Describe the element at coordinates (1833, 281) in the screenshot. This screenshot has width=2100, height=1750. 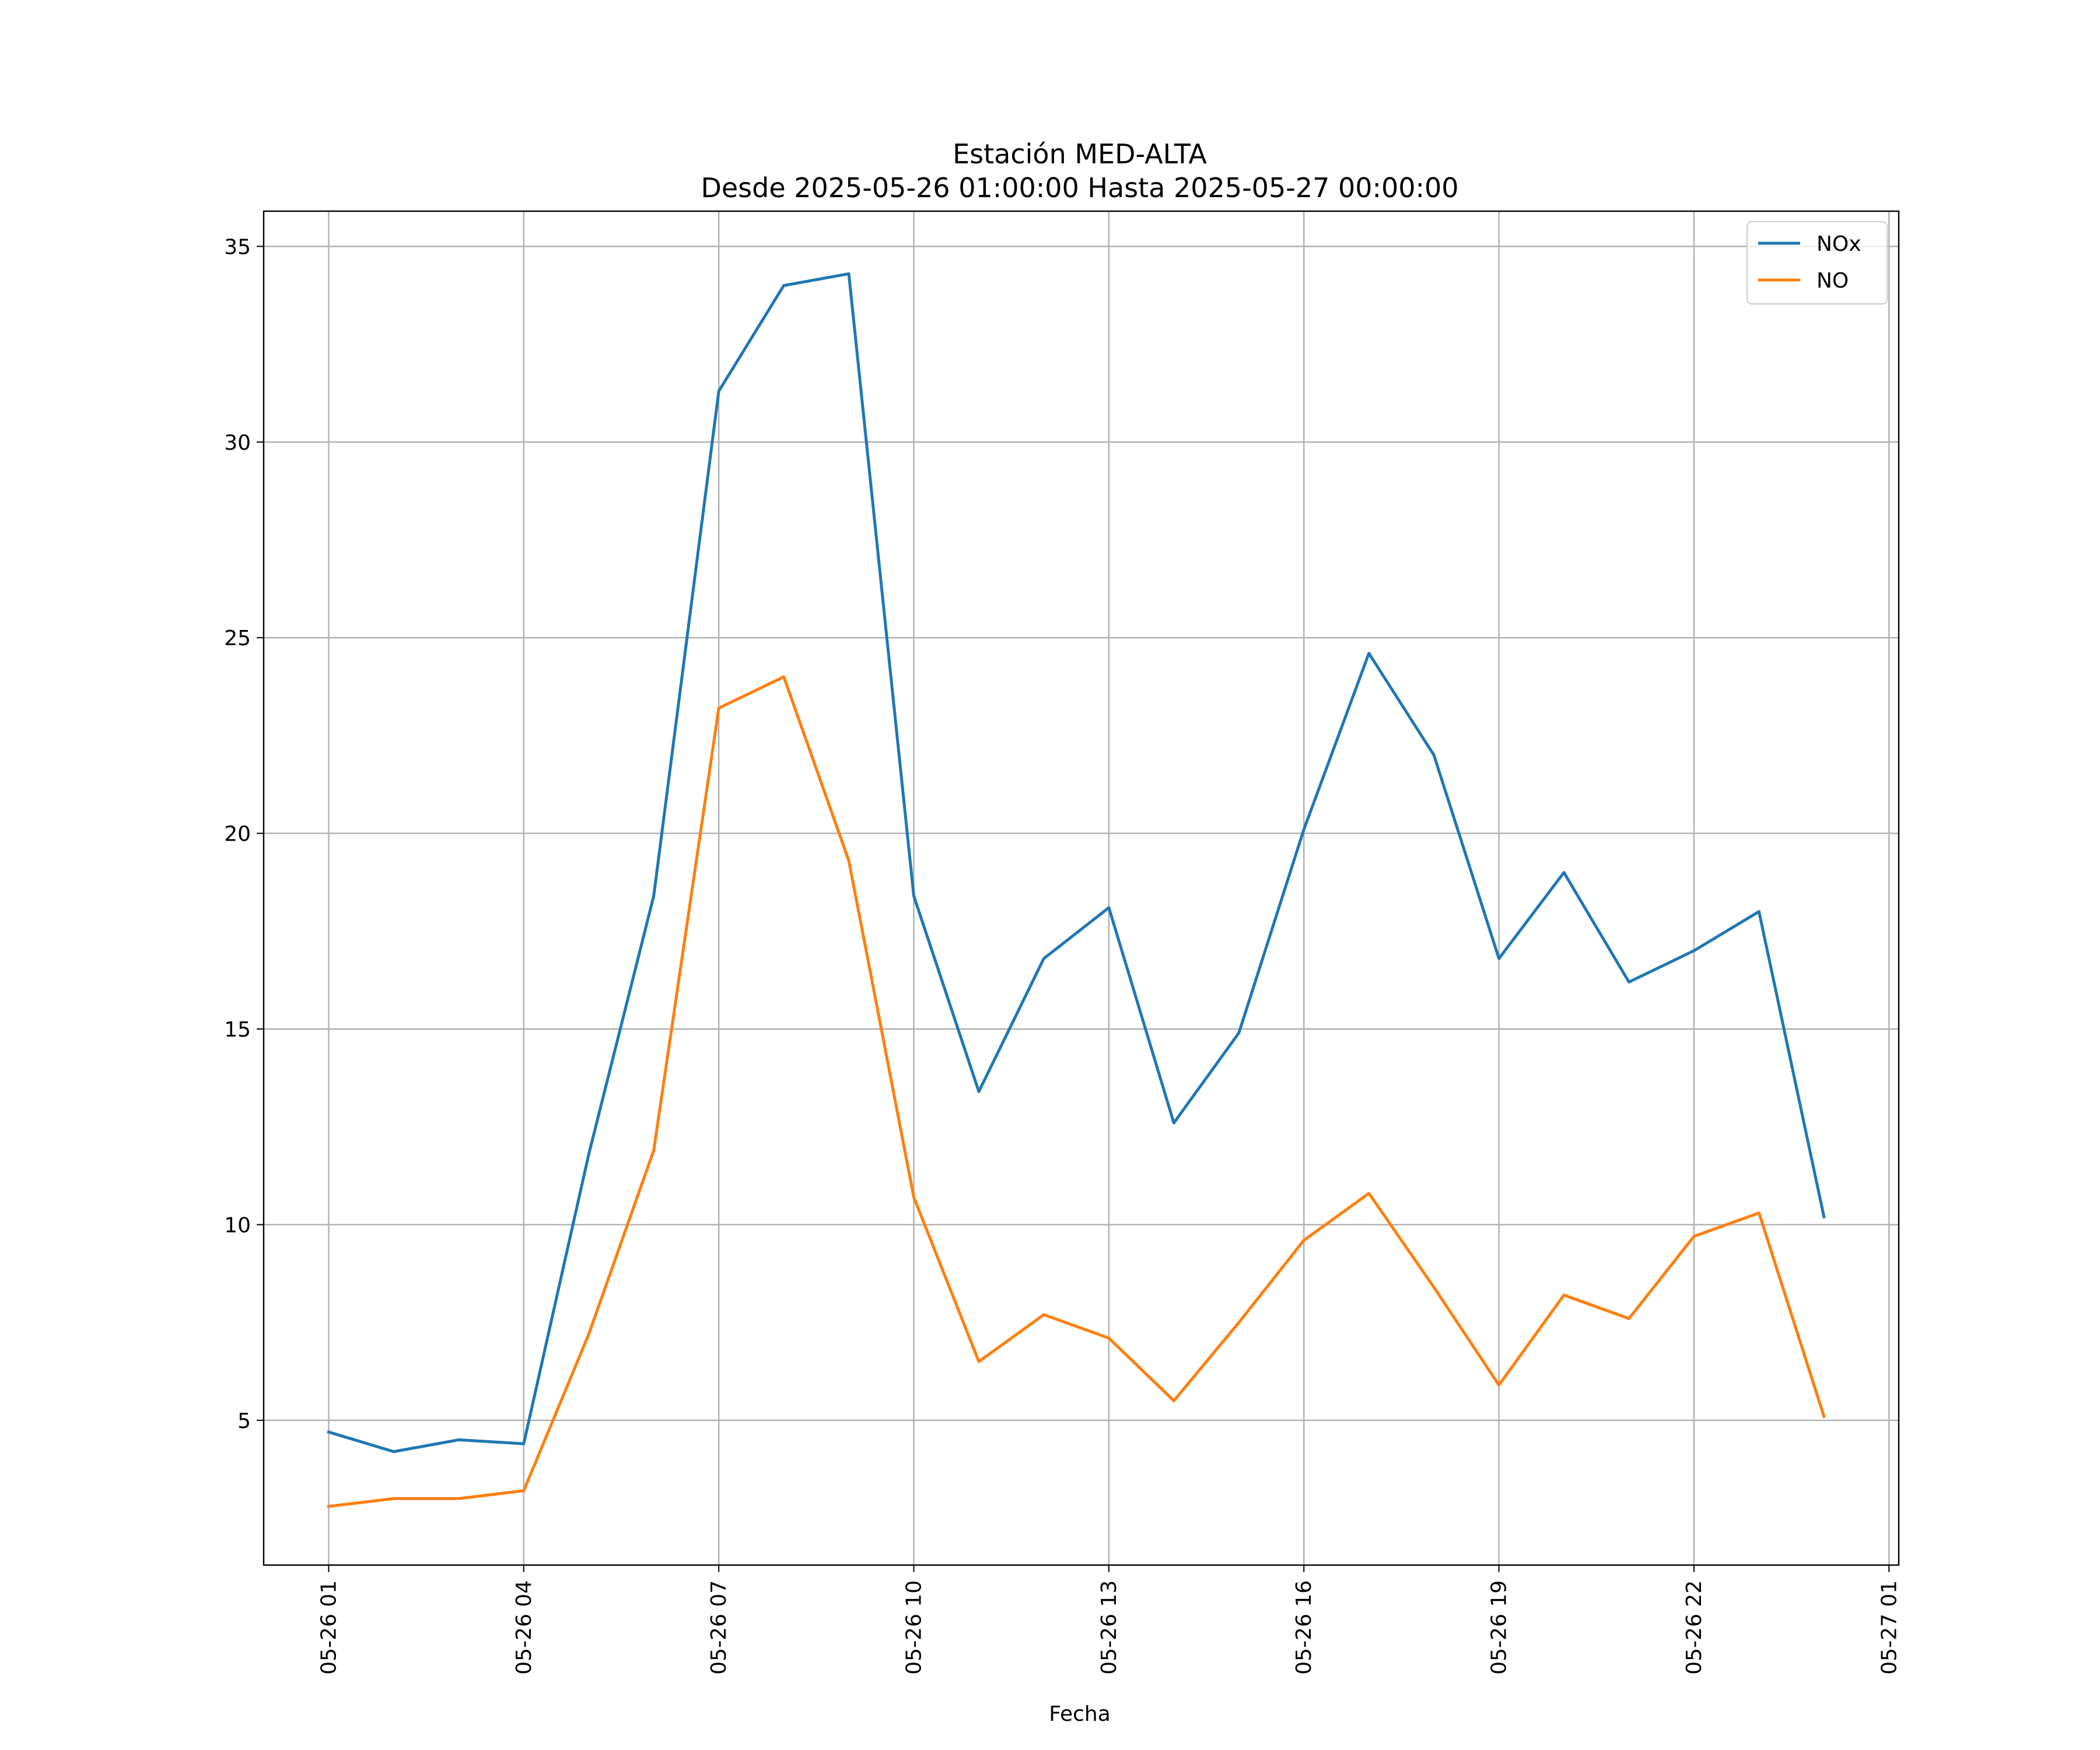
I see `legend-label-no: NO` at that location.